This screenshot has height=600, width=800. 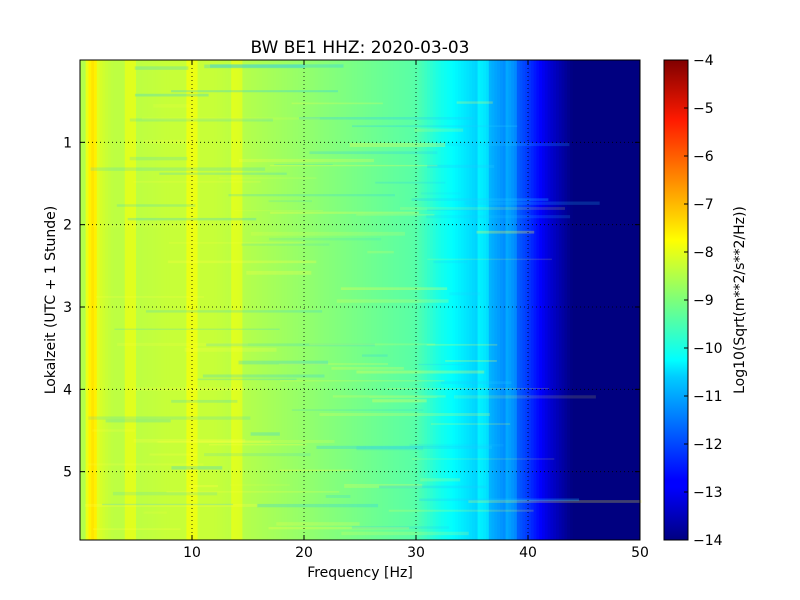 What do you see at coordinates (67, 390) in the screenshot?
I see `y-tick-label: 4` at bounding box center [67, 390].